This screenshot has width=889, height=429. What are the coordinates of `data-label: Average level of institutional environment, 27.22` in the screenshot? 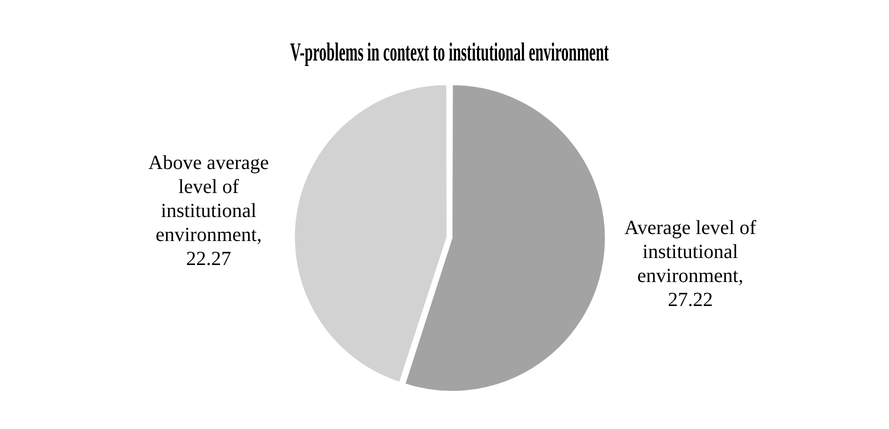 It's located at (690, 264).